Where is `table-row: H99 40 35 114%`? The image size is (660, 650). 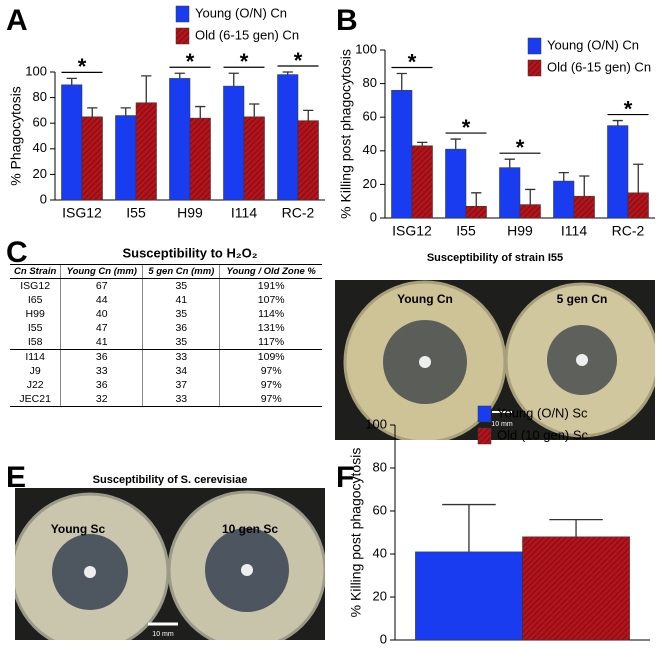 table-row: H99 40 35 114% is located at coordinates (166, 314).